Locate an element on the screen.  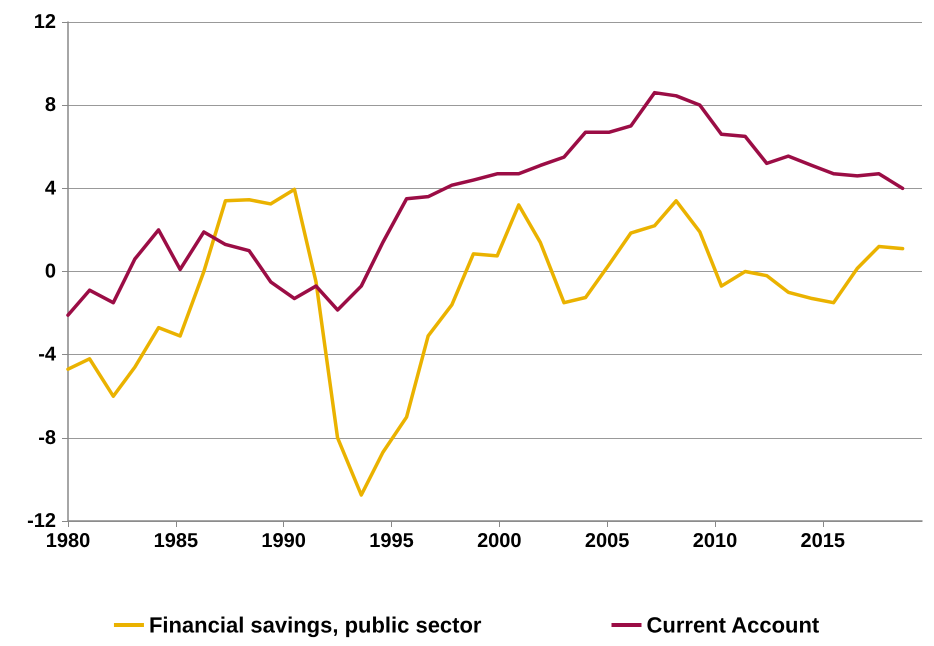
y-tick-label: 12 is located at coordinates (45, 22).